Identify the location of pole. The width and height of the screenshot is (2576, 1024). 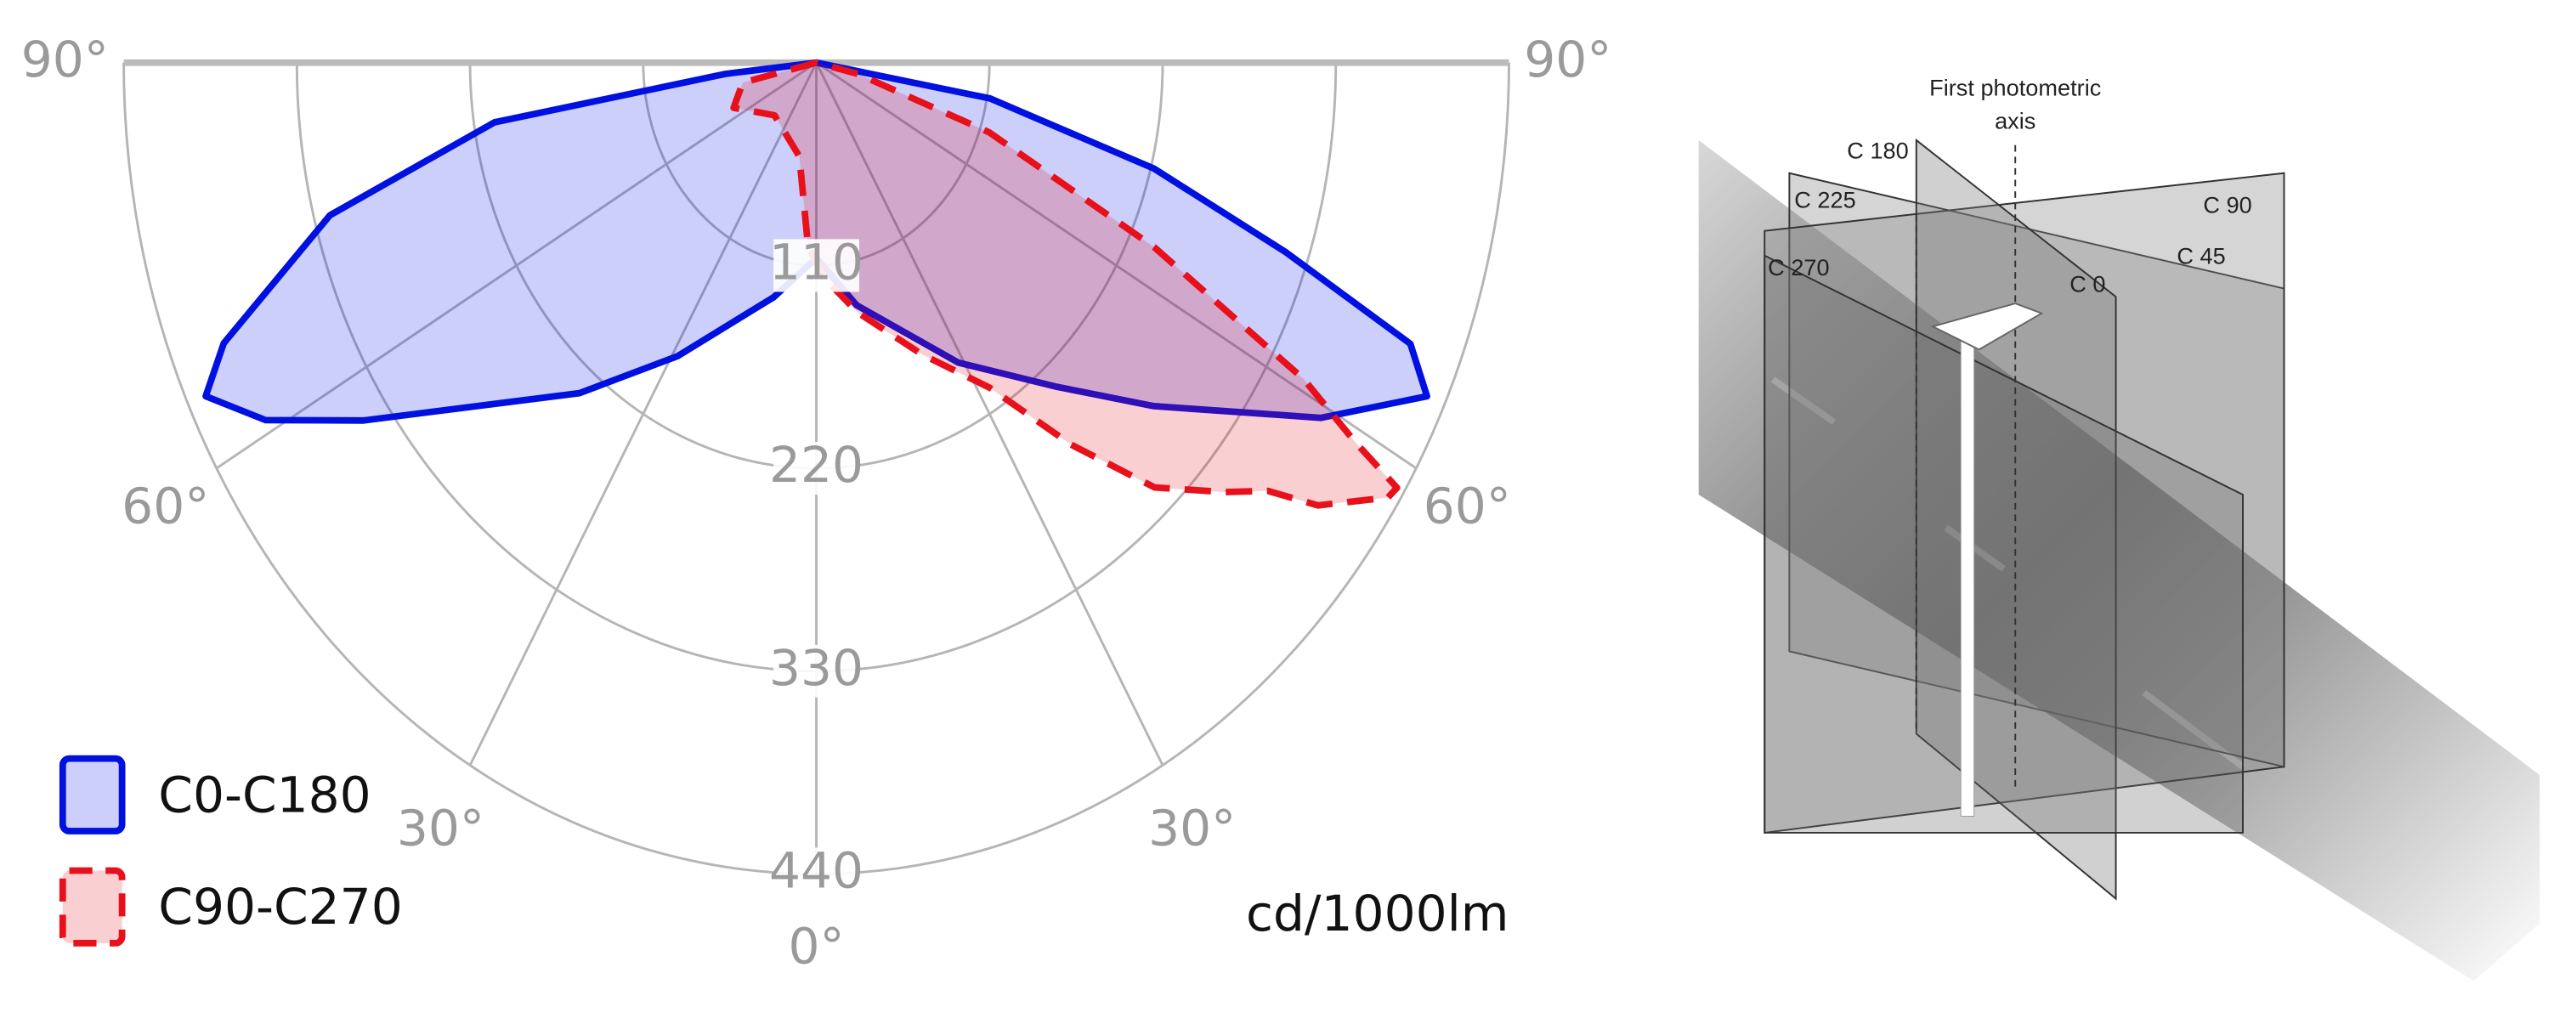
(1967, 577).